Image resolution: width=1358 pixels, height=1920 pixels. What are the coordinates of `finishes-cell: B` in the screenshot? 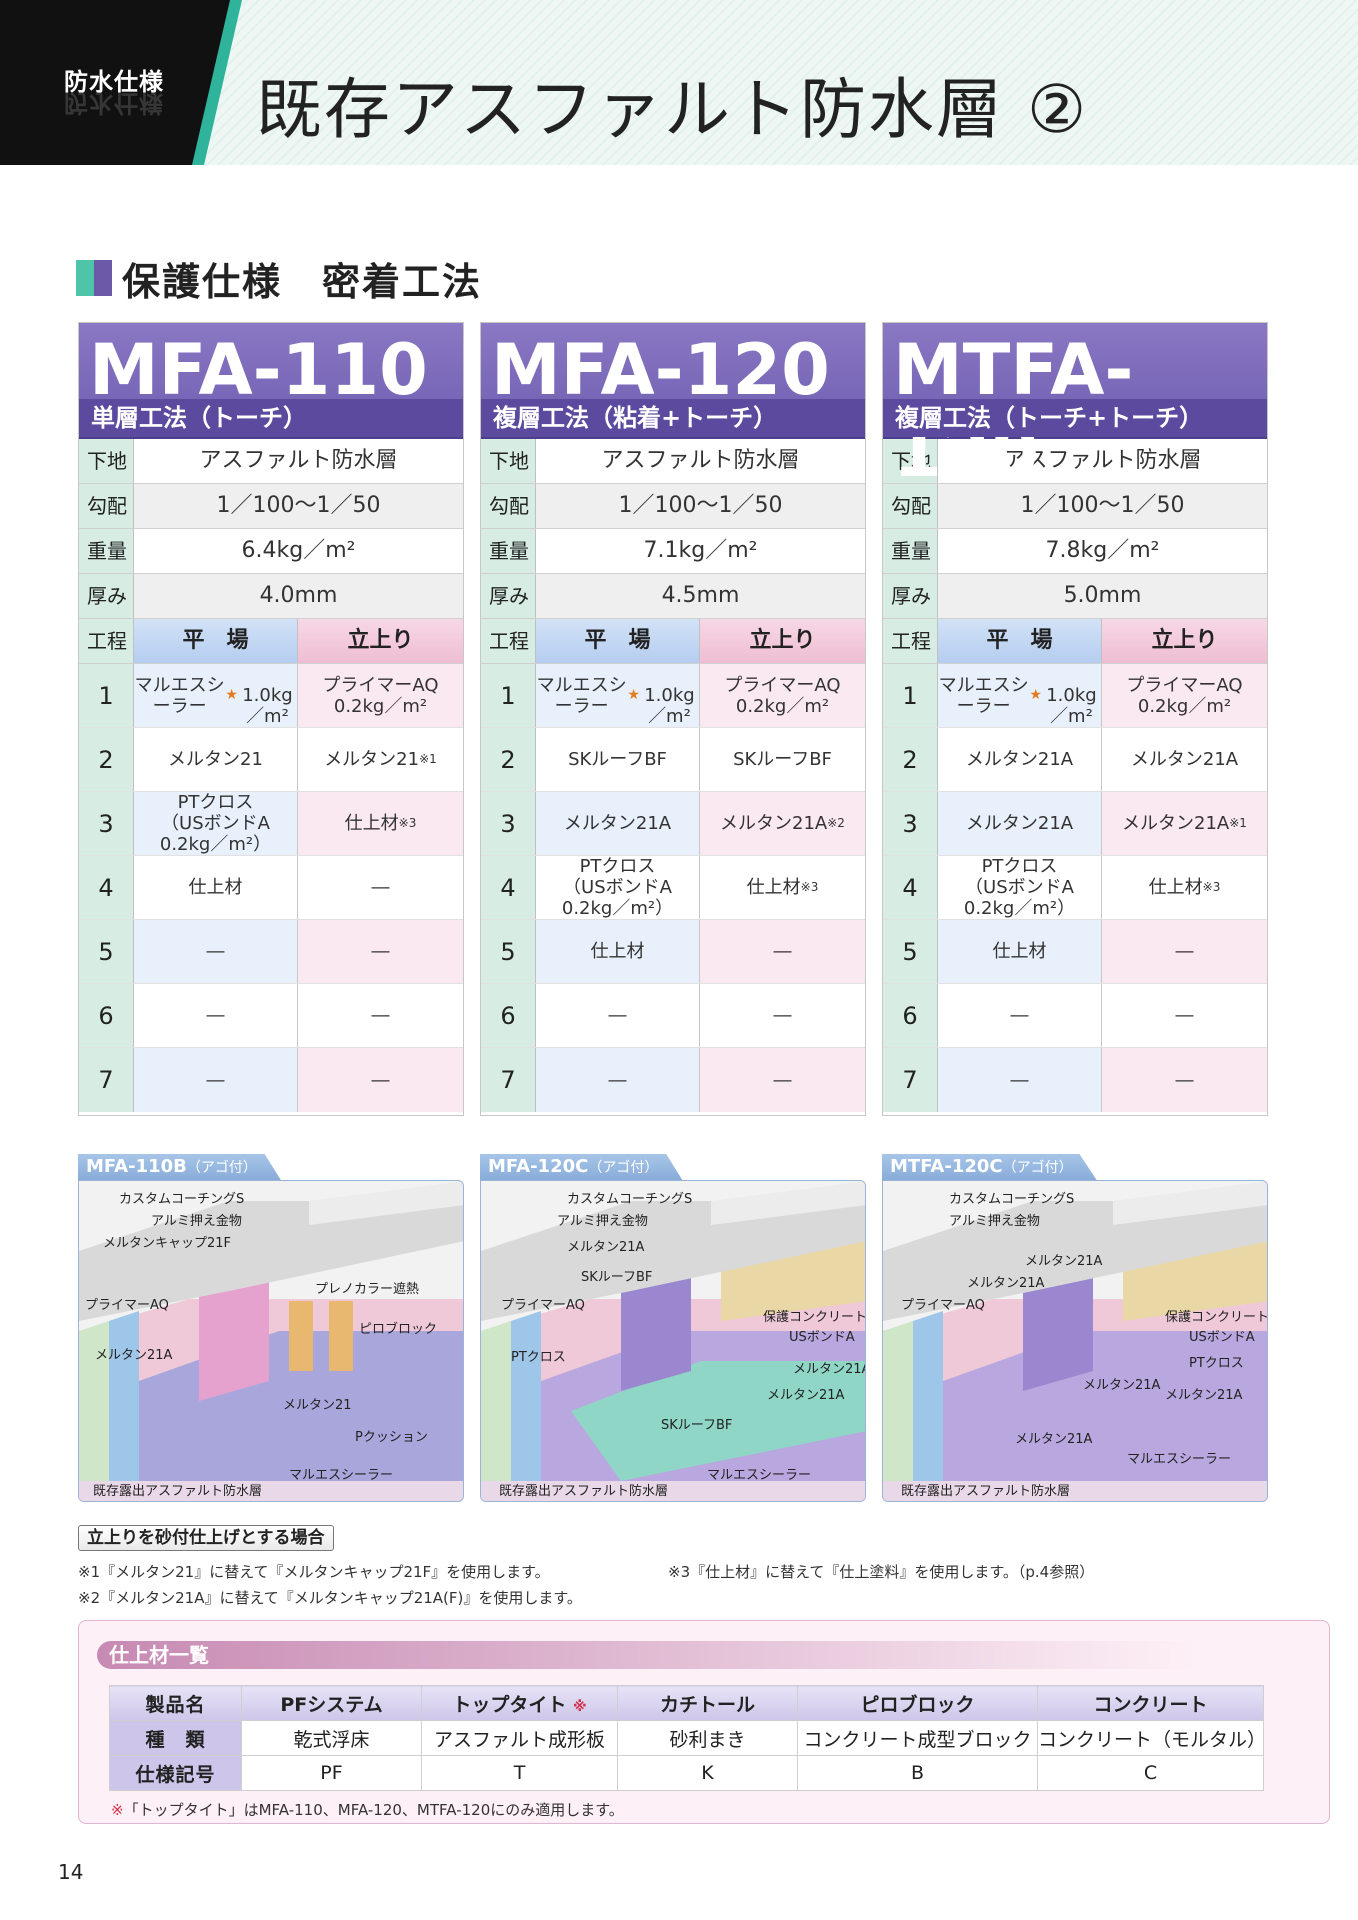 It's located at (917, 1773).